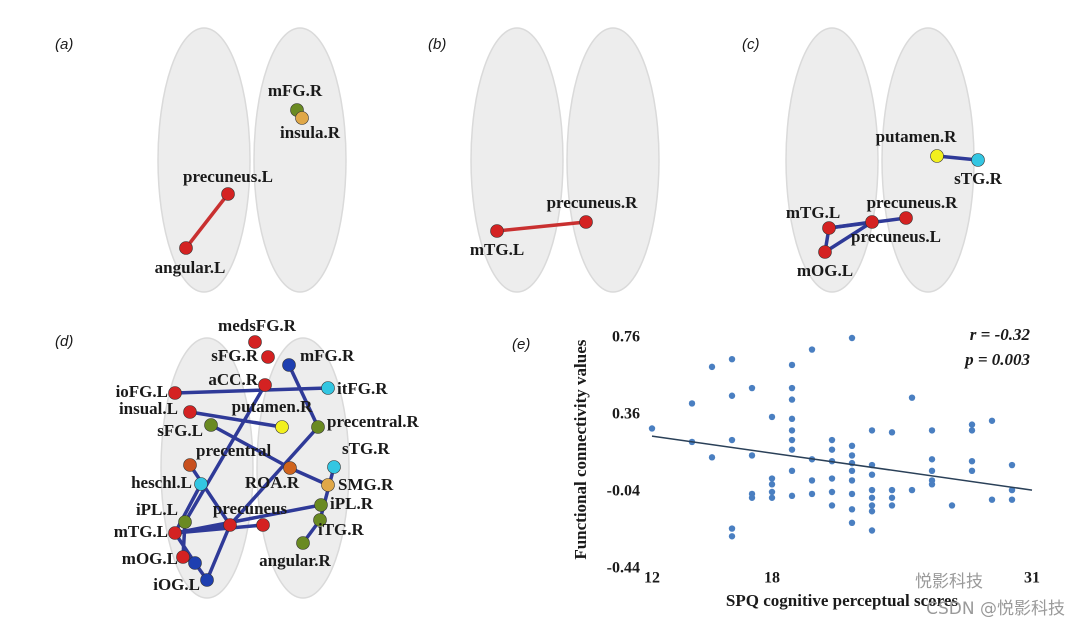 The height and width of the screenshot is (628, 1080). What do you see at coordinates (201, 160) in the screenshot?
I see `brain-panel: (a) mFG.R insula.R precuneus.L angular.L` at bounding box center [201, 160].